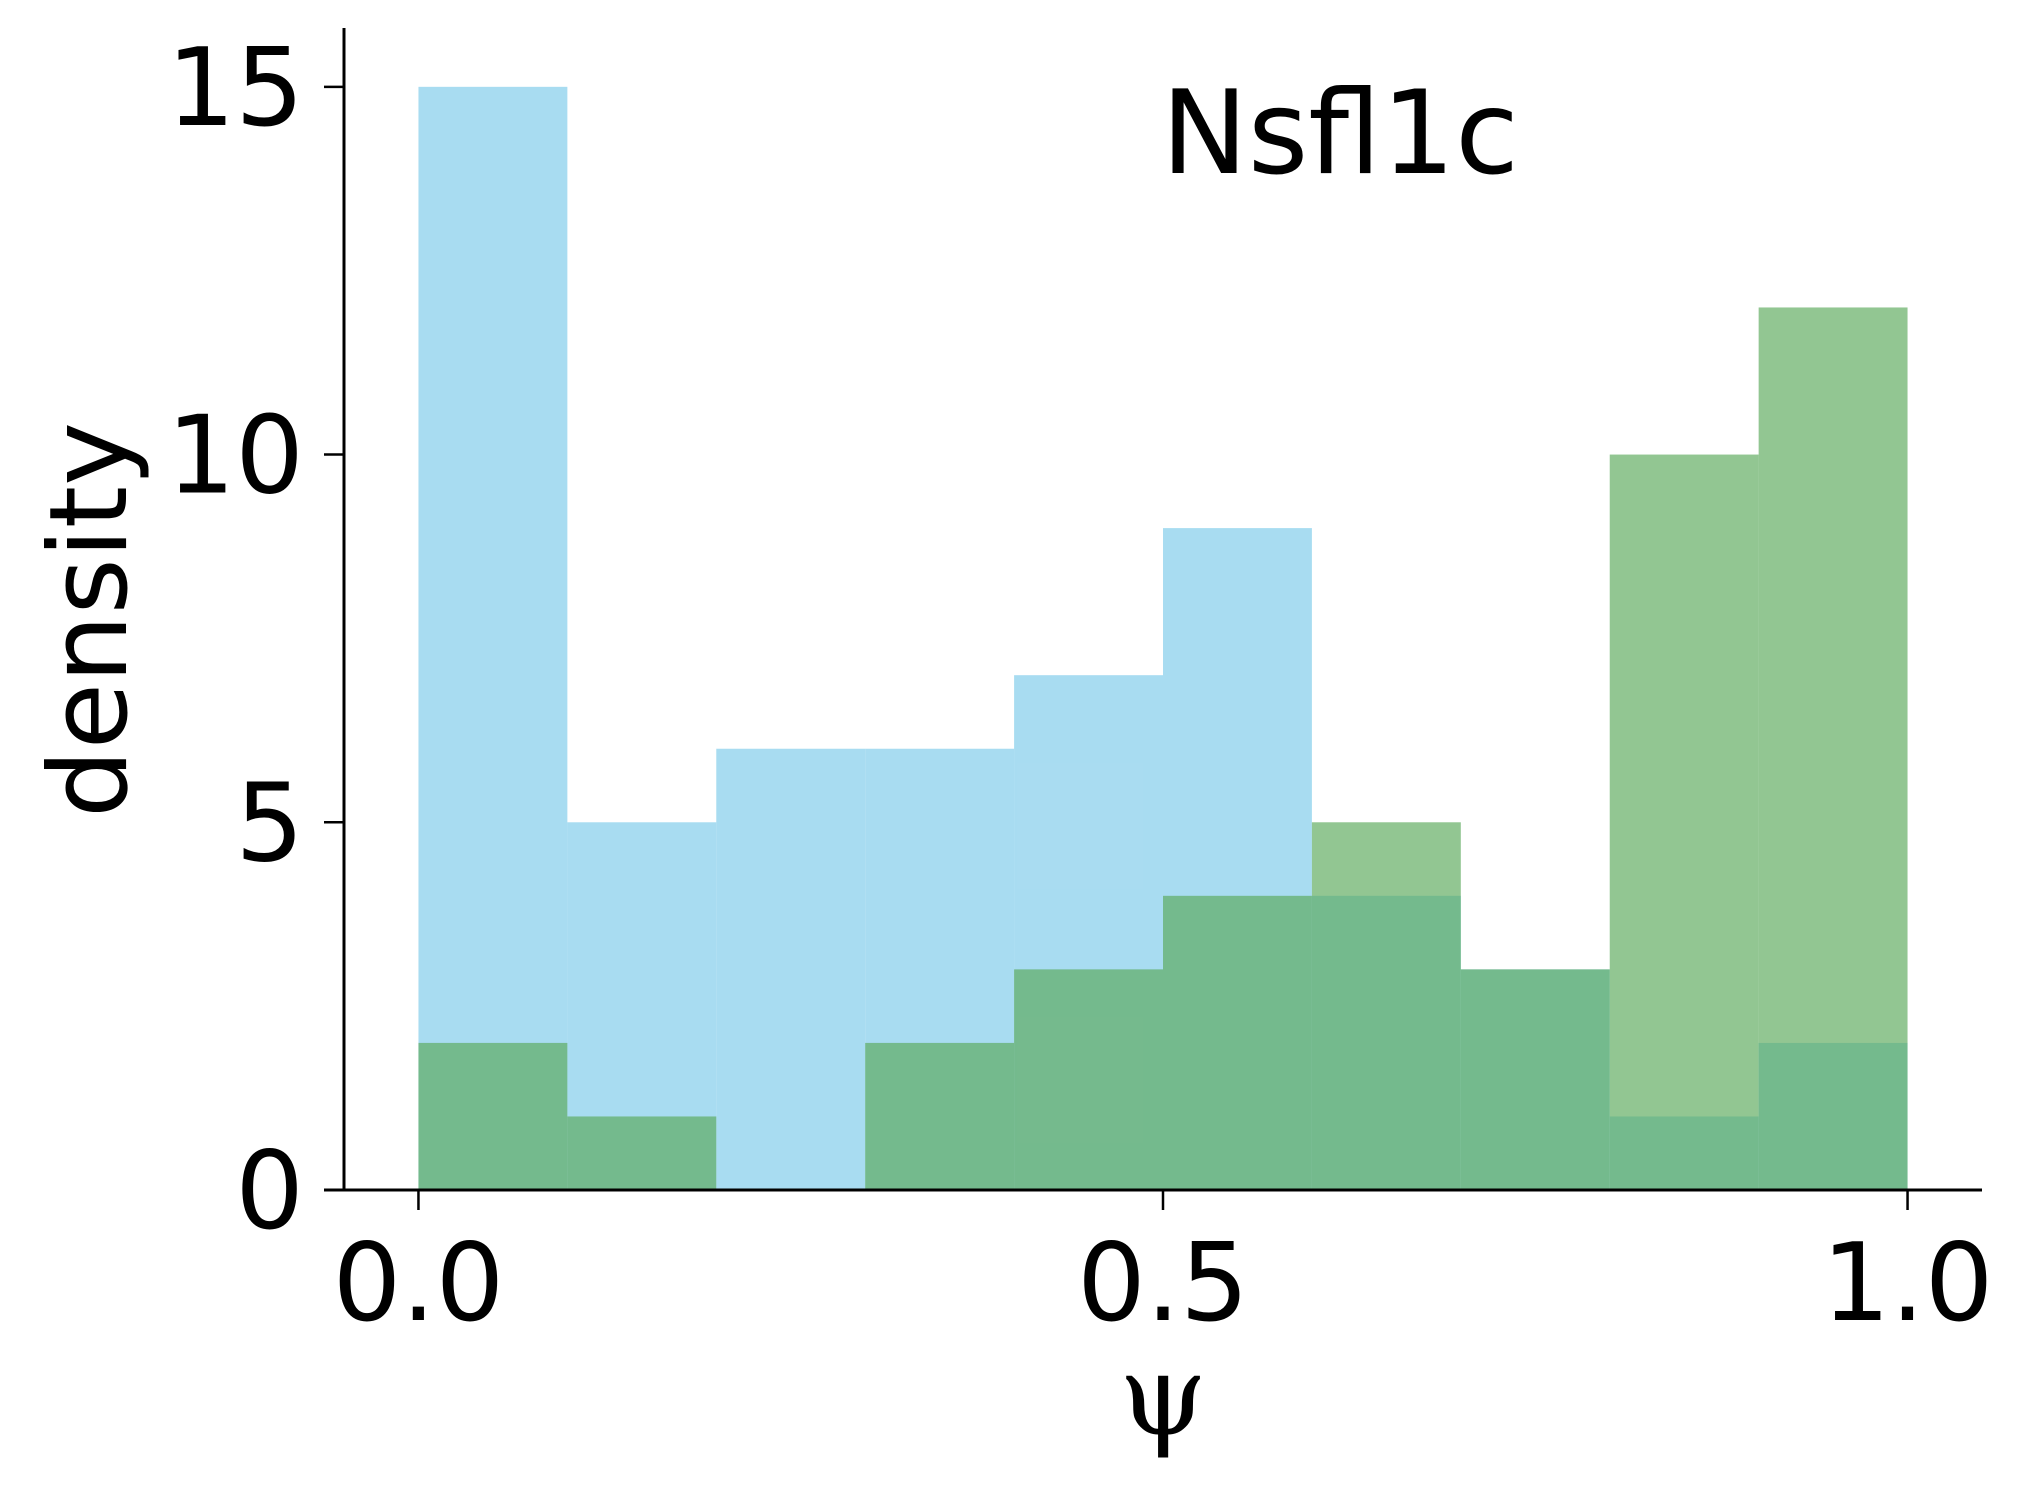  Describe the element at coordinates (269, 1191) in the screenshot. I see `y-tick-label: 0` at that location.